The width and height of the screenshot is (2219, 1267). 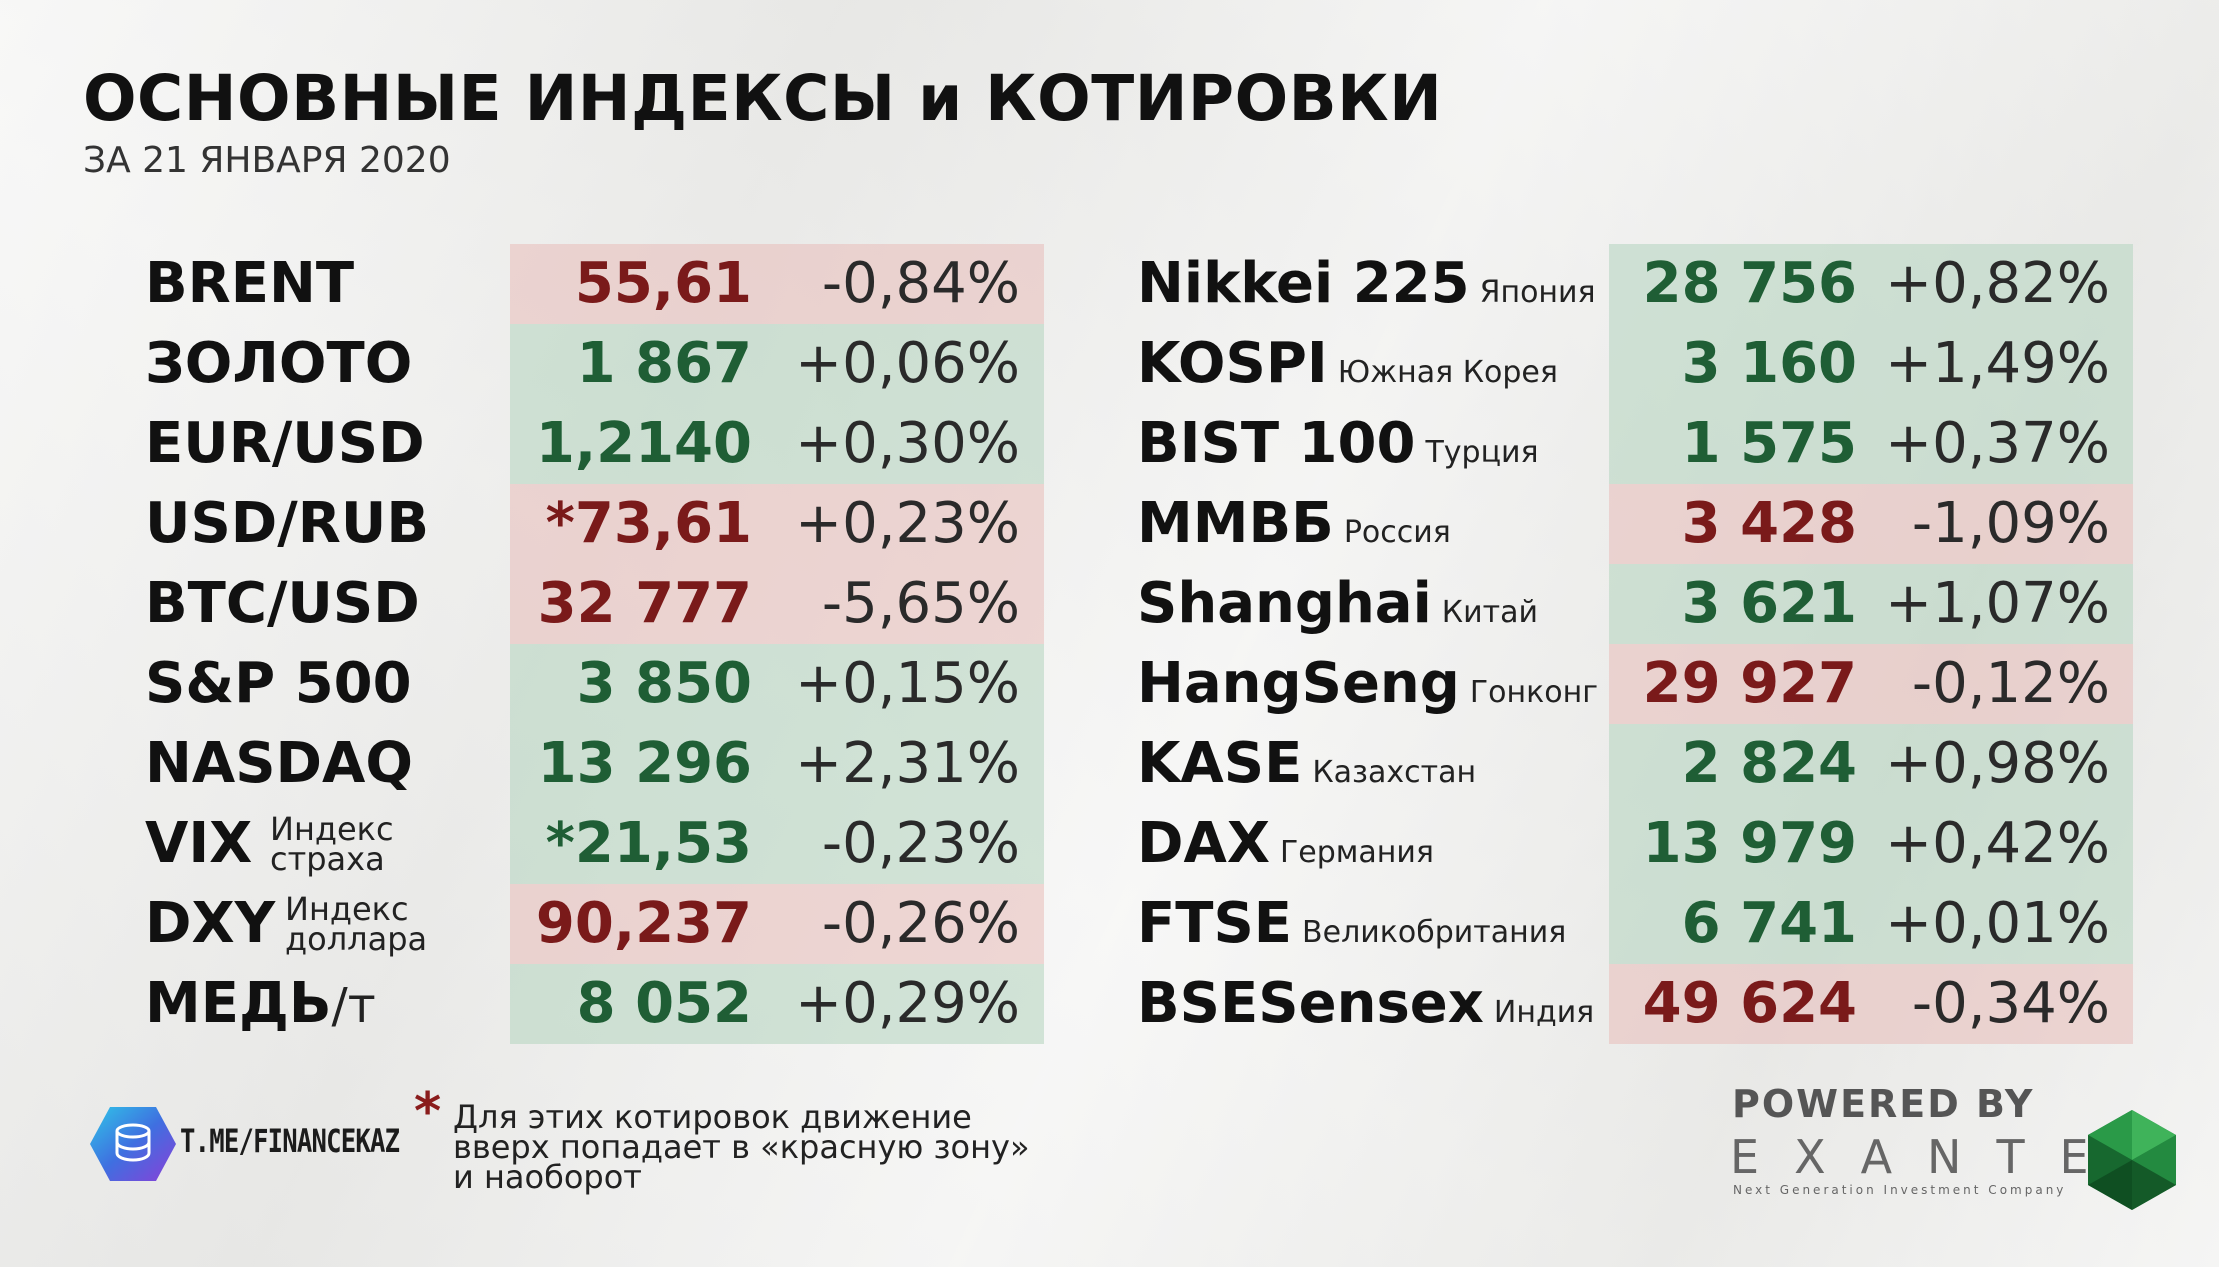 I want to click on quote-unit: /т, so click(x=353, y=1006).